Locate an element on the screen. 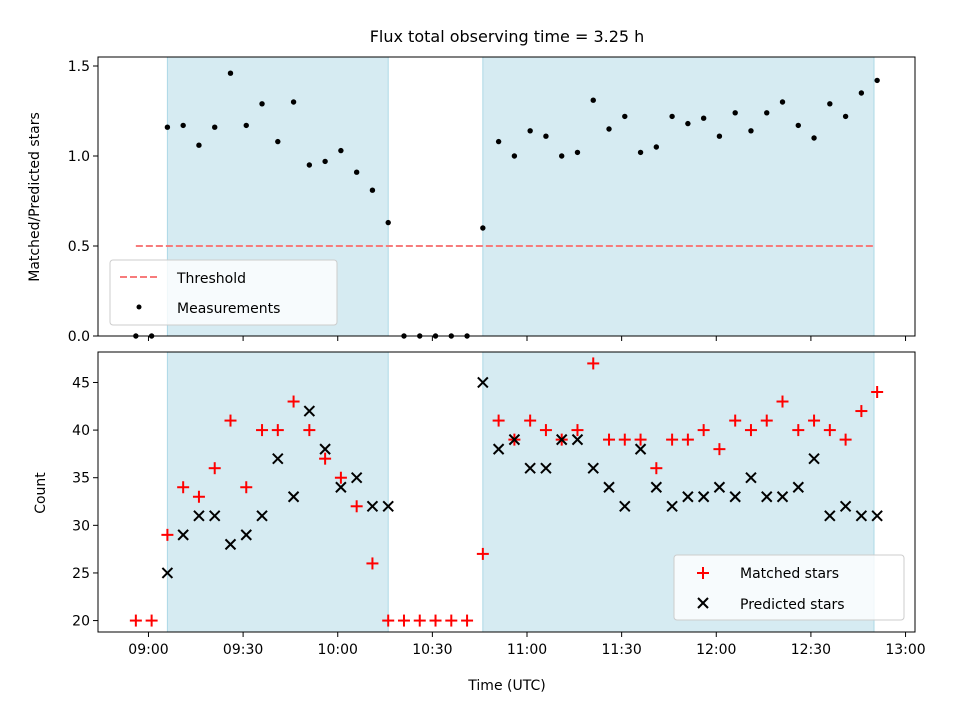  legend-matched-swatch is located at coordinates (703, 573).